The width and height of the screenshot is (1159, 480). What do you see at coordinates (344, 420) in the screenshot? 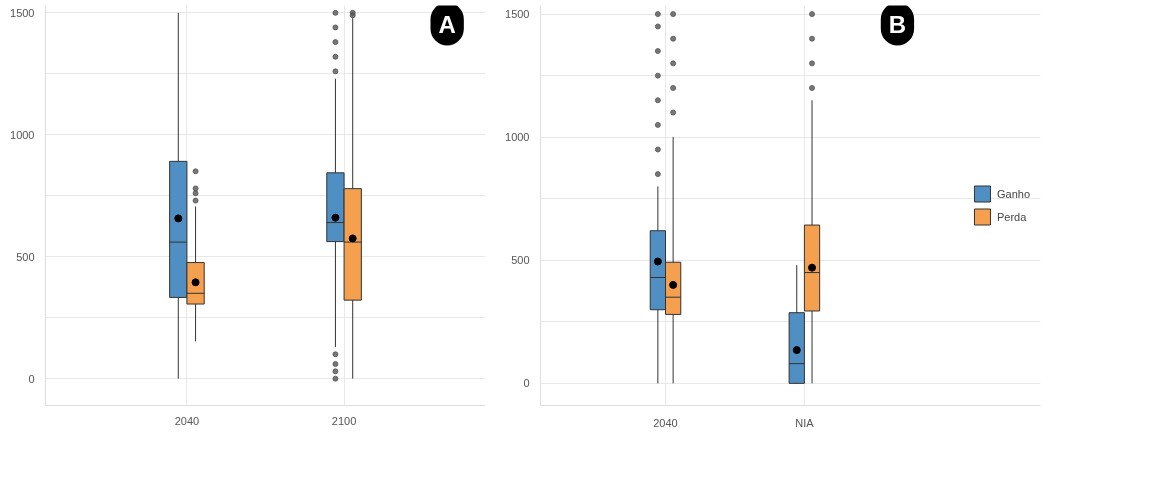
I see `x-tick-label: 2100` at bounding box center [344, 420].